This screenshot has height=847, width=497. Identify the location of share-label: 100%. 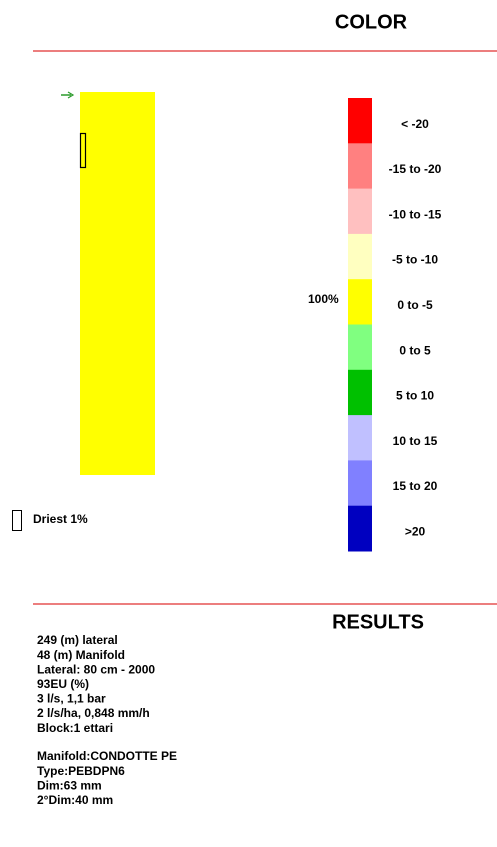
(323, 299).